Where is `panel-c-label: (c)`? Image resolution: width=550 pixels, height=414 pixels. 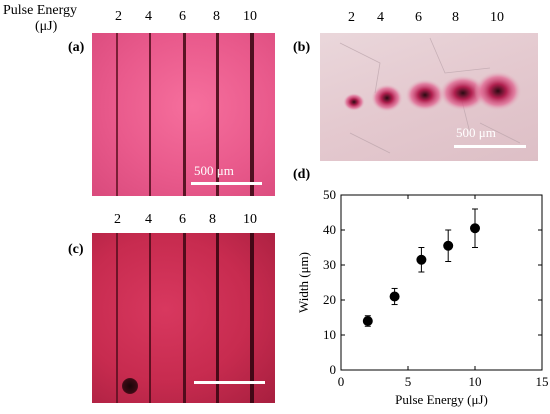
panel-c-label: (c) is located at coordinates (76, 249).